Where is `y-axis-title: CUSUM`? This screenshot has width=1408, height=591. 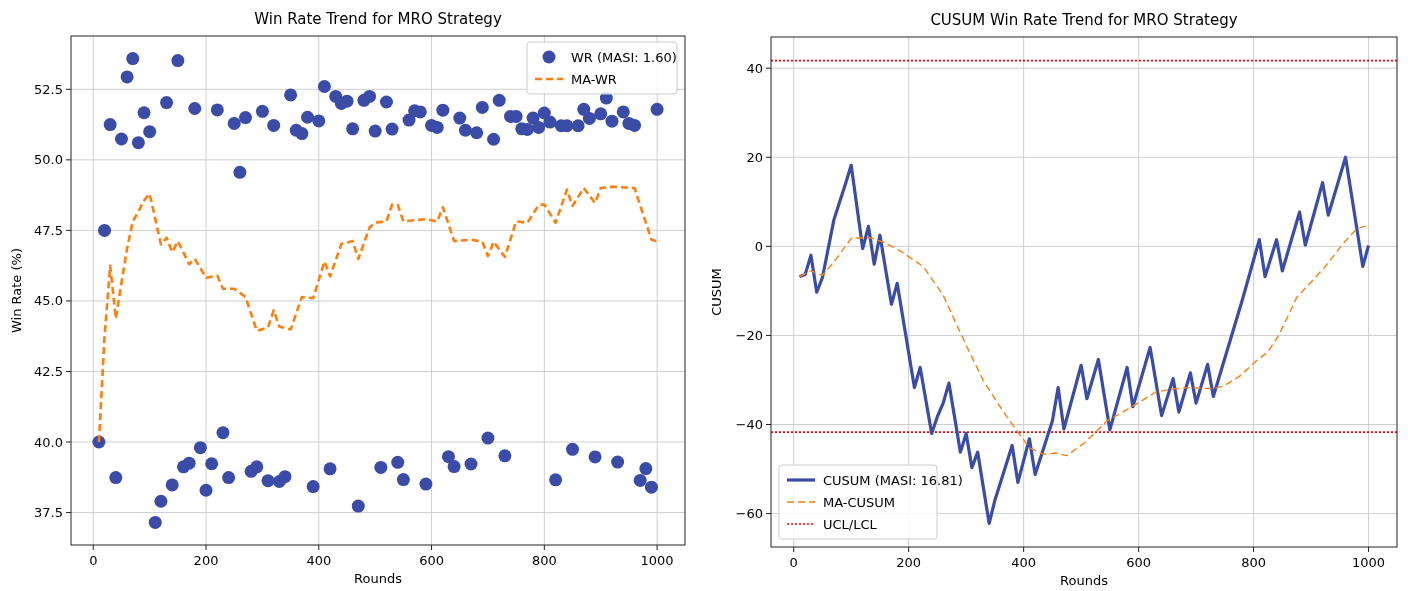 y-axis-title: CUSUM is located at coordinates (716, 292).